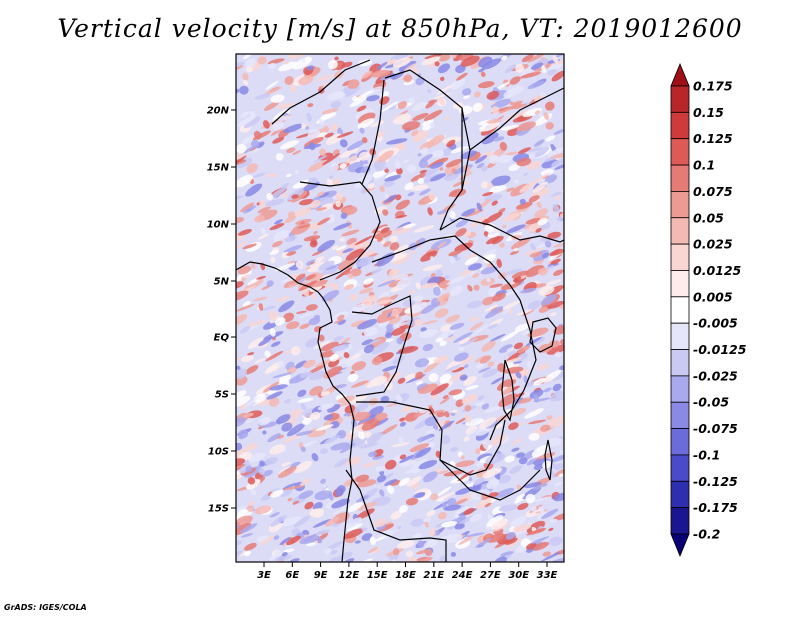  Describe the element at coordinates (377, 575) in the screenshot. I see `lon-tick-label: 15E` at that location.